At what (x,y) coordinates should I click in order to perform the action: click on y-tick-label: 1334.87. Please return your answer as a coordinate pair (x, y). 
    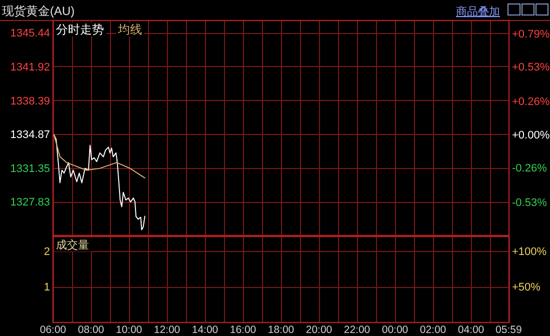
    Looking at the image, I should click on (30, 135).